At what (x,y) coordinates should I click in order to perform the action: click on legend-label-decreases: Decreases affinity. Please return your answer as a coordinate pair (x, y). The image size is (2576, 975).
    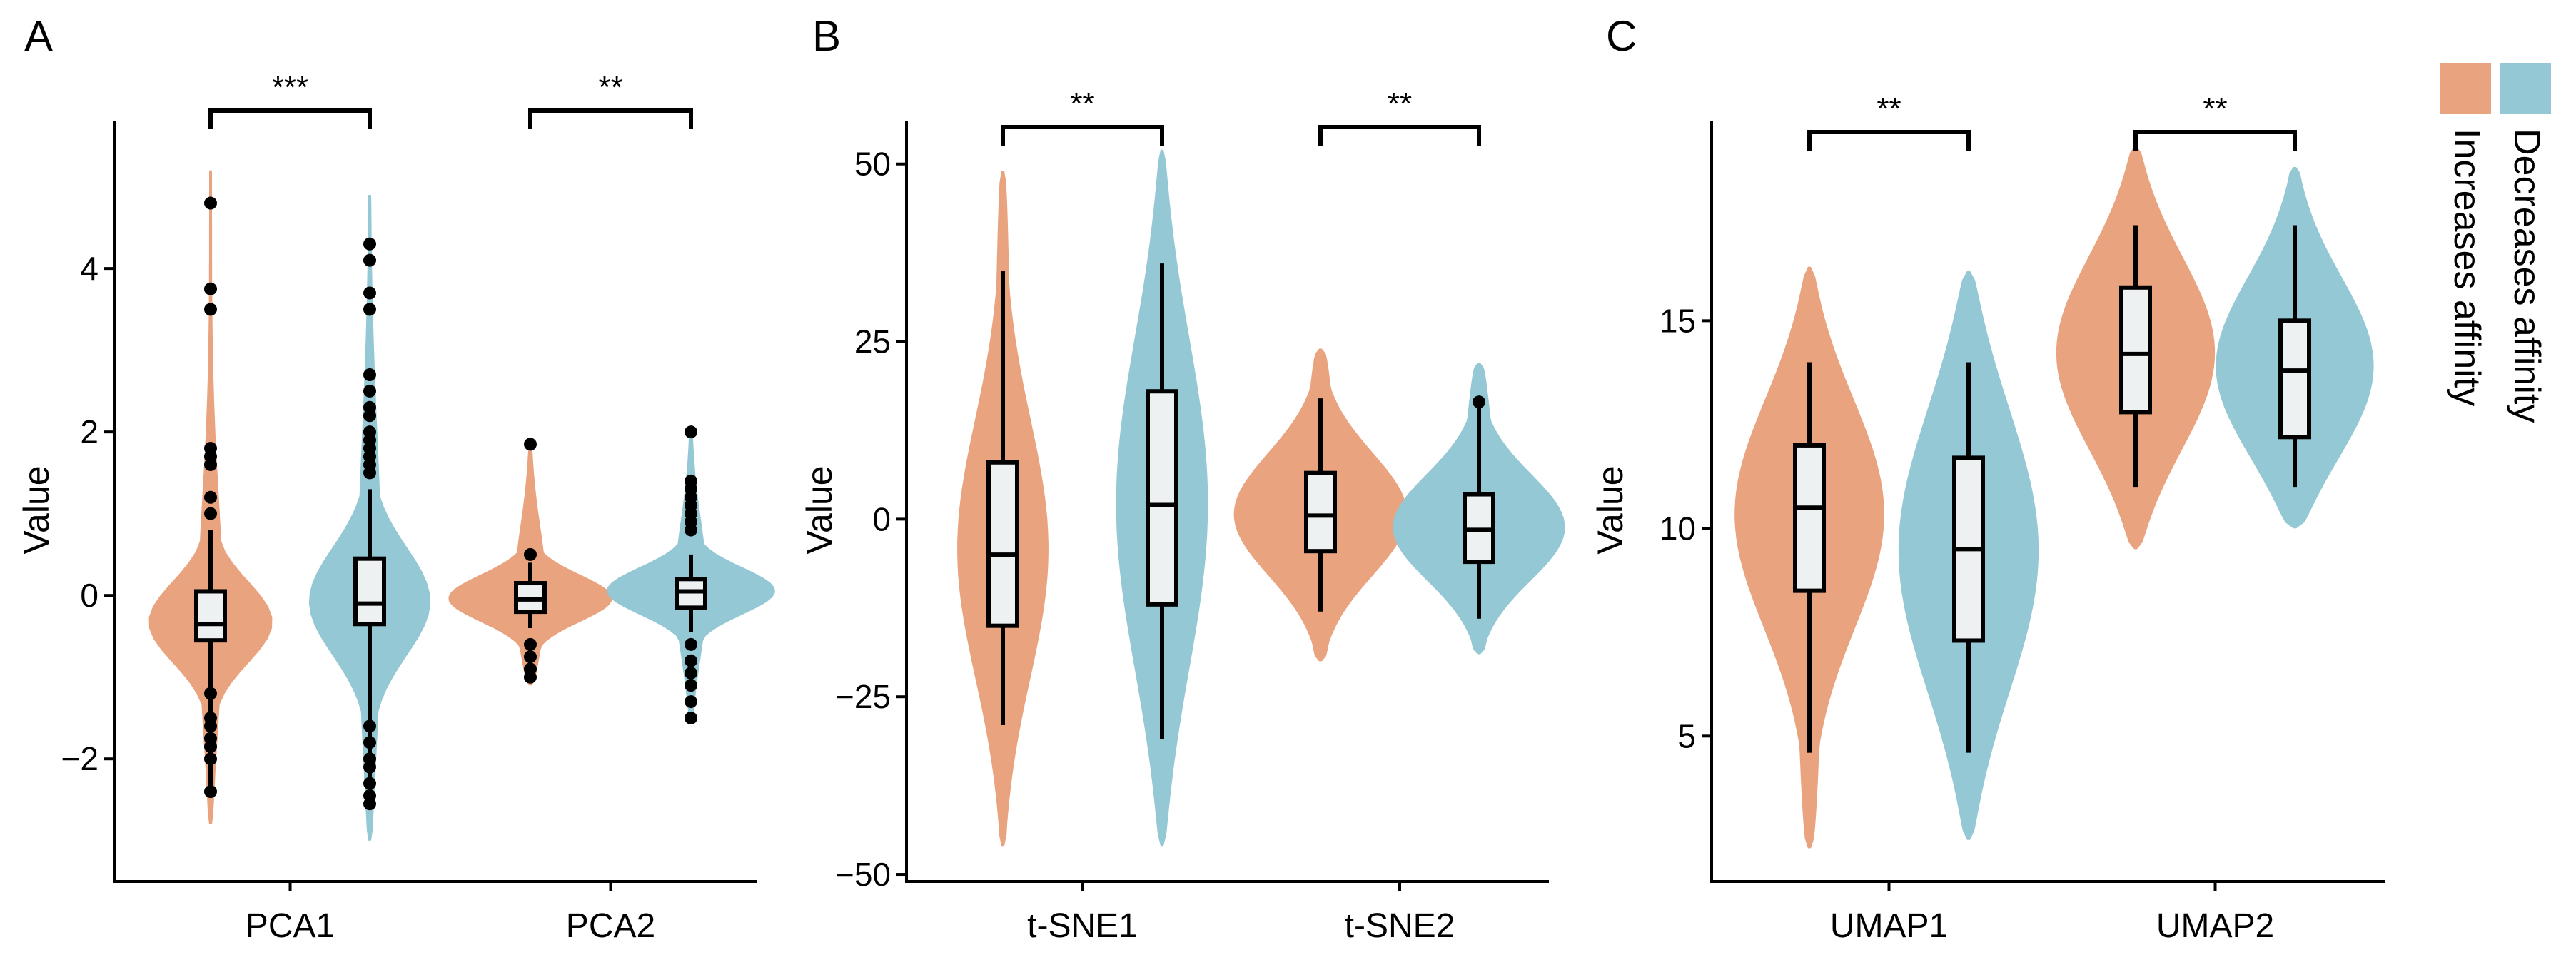
    Looking at the image, I should click on (2526, 275).